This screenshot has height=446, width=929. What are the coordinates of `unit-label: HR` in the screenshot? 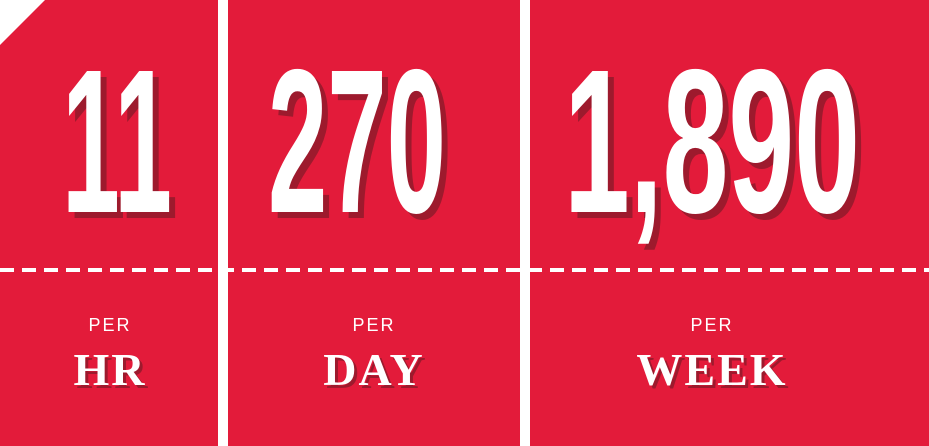 It's located at (110, 369).